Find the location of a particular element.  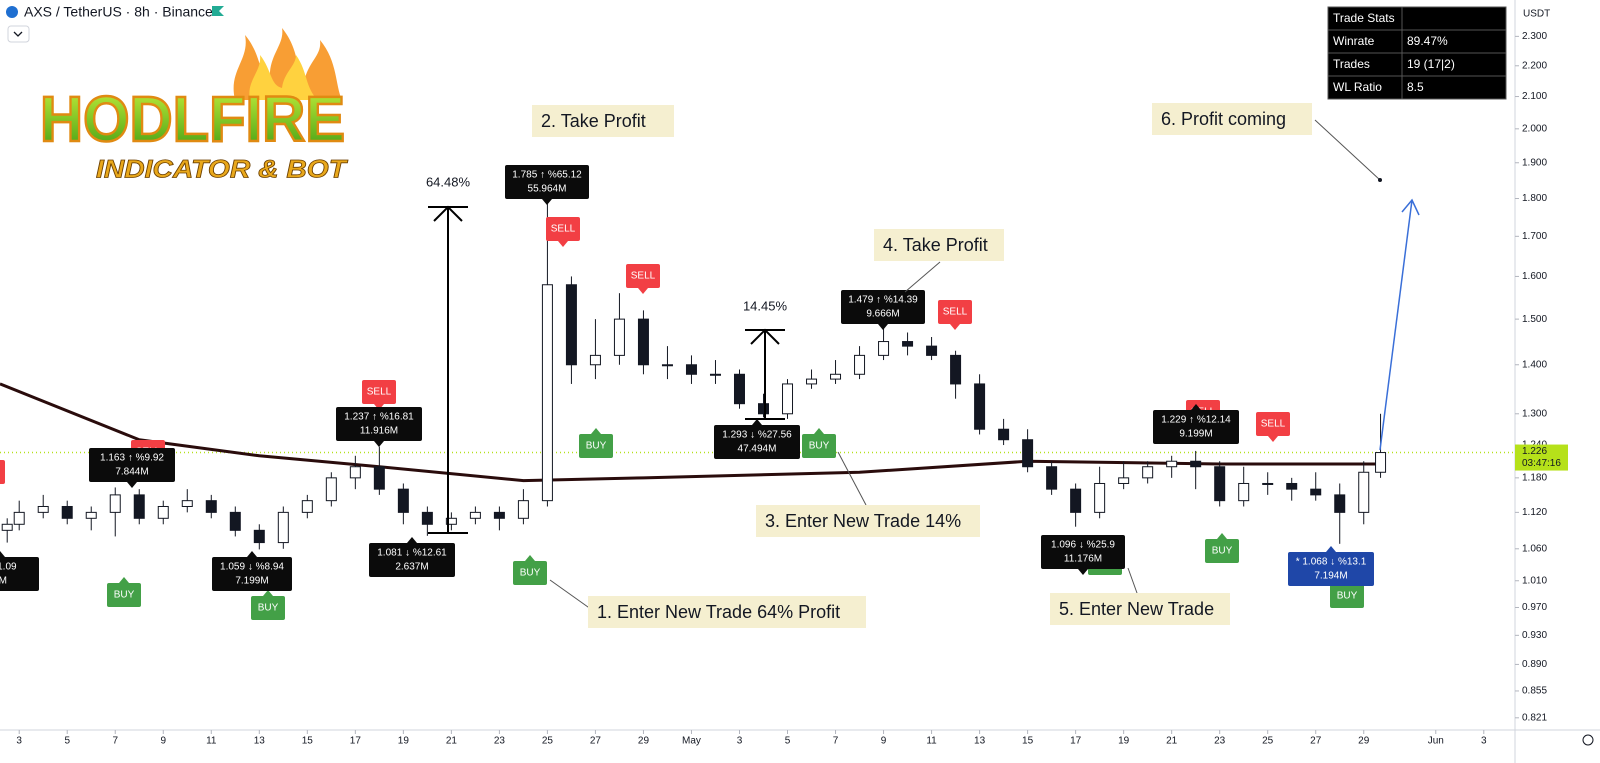

y-tick-label: 0.890 is located at coordinates (1534, 664).